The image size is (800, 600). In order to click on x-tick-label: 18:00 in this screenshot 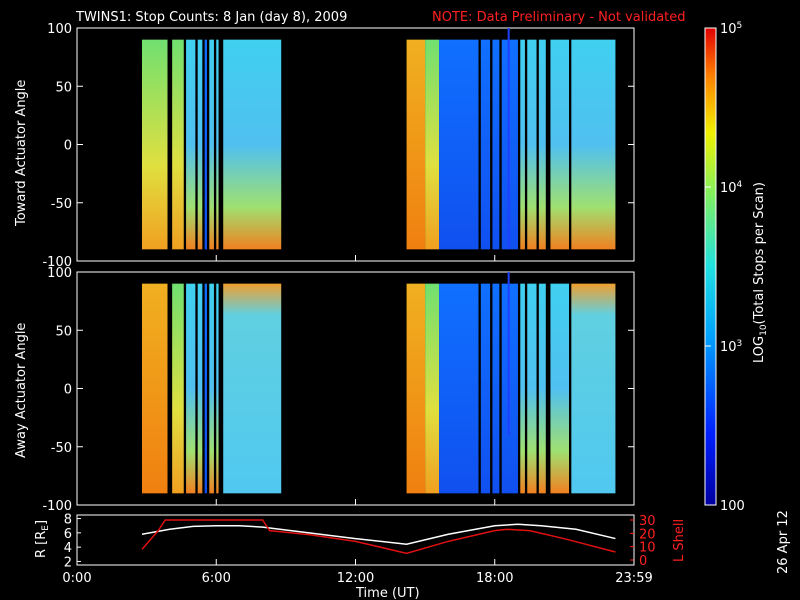, I will do `click(494, 578)`.